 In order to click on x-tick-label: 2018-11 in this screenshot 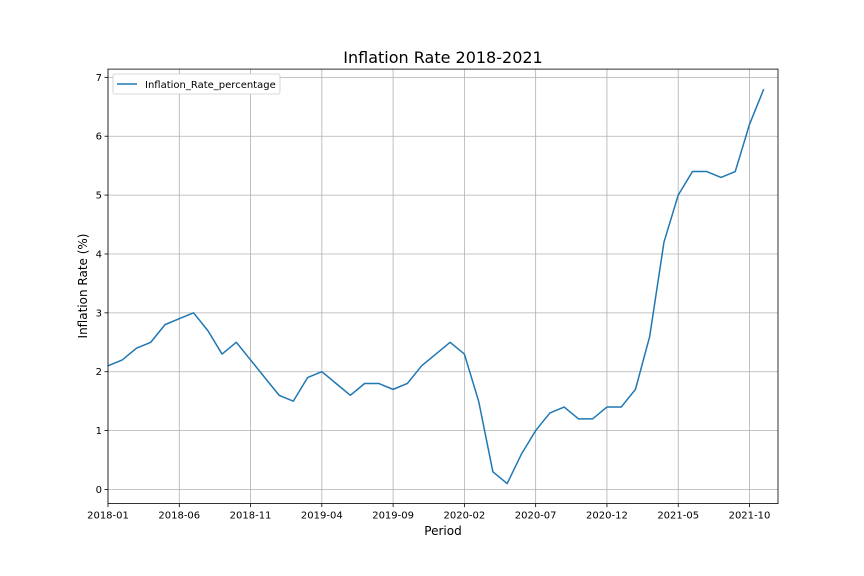, I will do `click(251, 516)`.